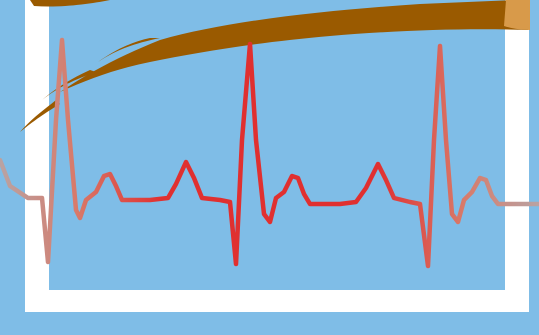 The image size is (539, 335). I want to click on brush-handle-tip, so click(517, 15).